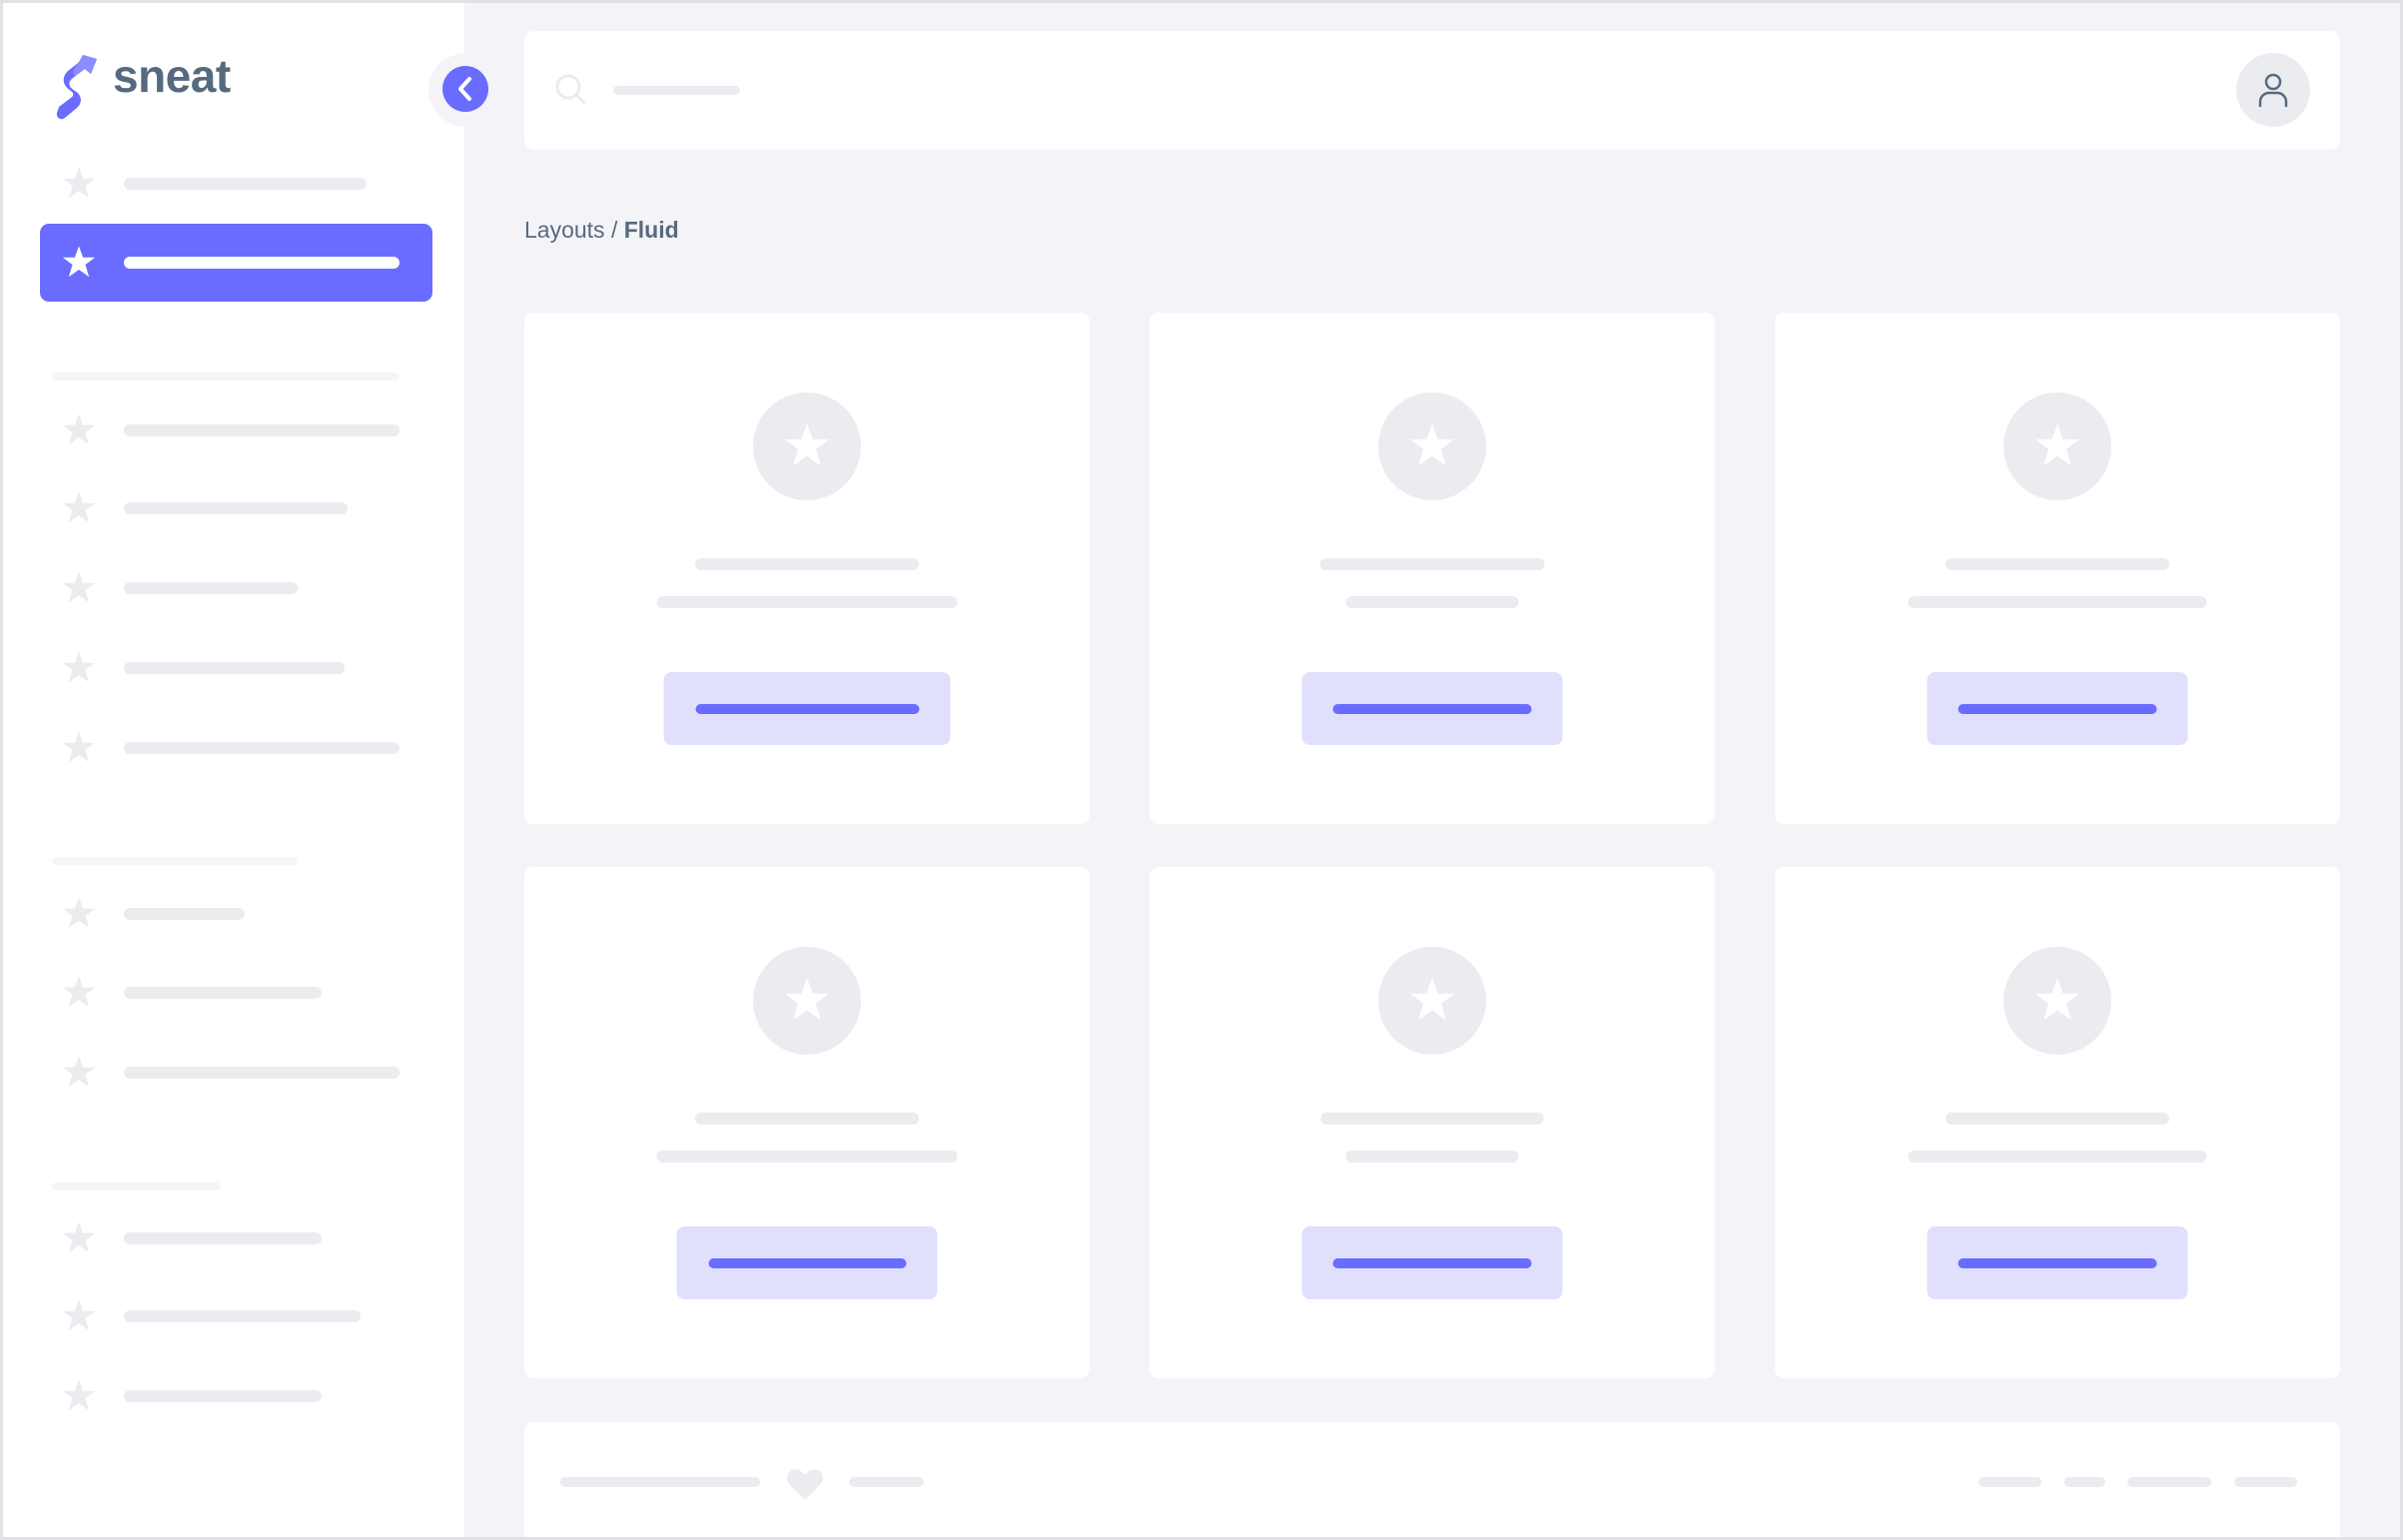  I want to click on breadcrumb-current: Fluid, so click(651, 230).